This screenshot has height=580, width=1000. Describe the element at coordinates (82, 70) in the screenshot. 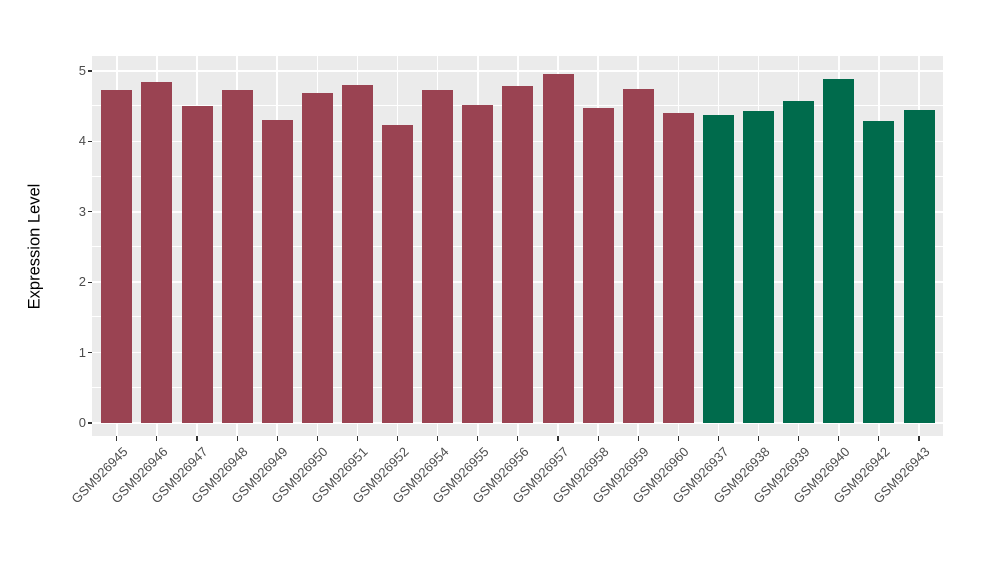

I see `y-tick-label: 5` at that location.